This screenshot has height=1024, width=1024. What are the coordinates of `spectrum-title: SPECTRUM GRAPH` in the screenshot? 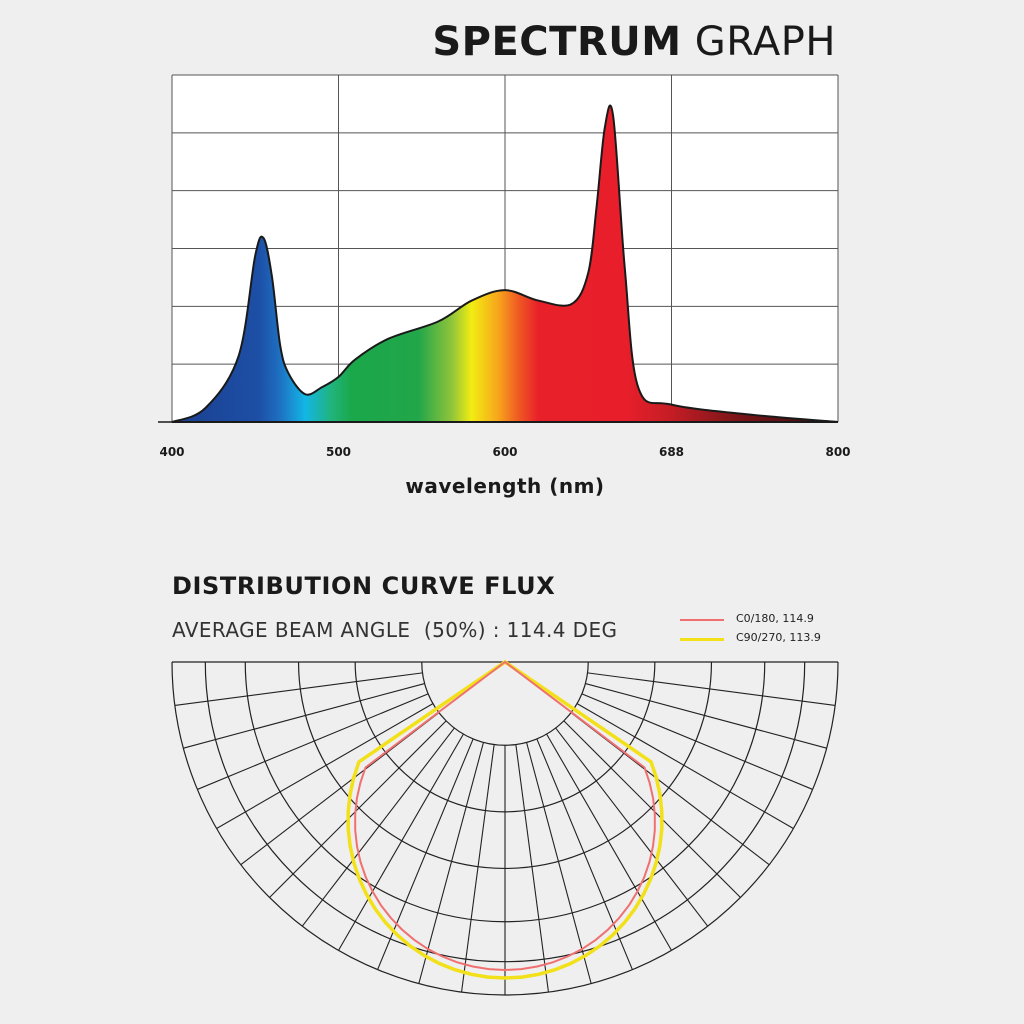 It's located at (634, 42).